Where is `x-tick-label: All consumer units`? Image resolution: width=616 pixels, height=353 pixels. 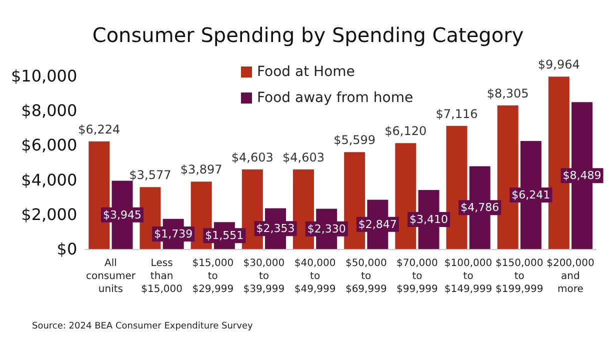
x-tick-label: All consumer units is located at coordinates (111, 276).